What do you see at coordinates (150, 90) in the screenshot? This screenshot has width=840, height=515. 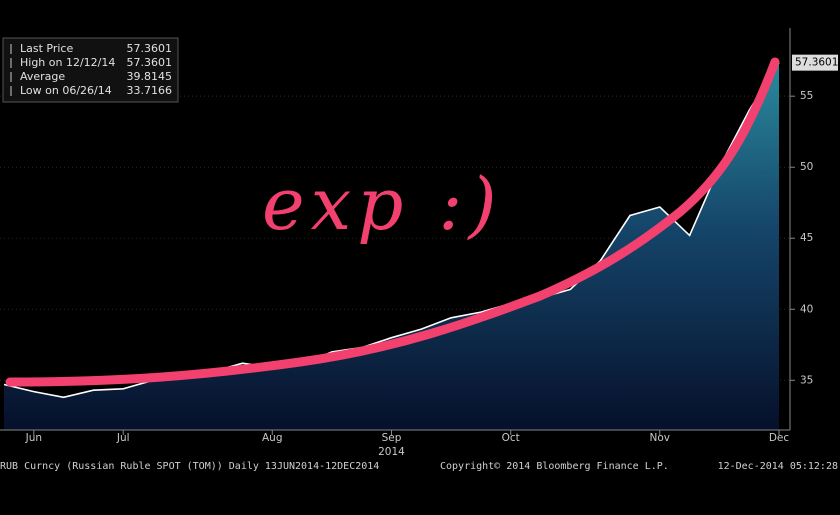 I see `legend-value: 33.7166` at bounding box center [150, 90].